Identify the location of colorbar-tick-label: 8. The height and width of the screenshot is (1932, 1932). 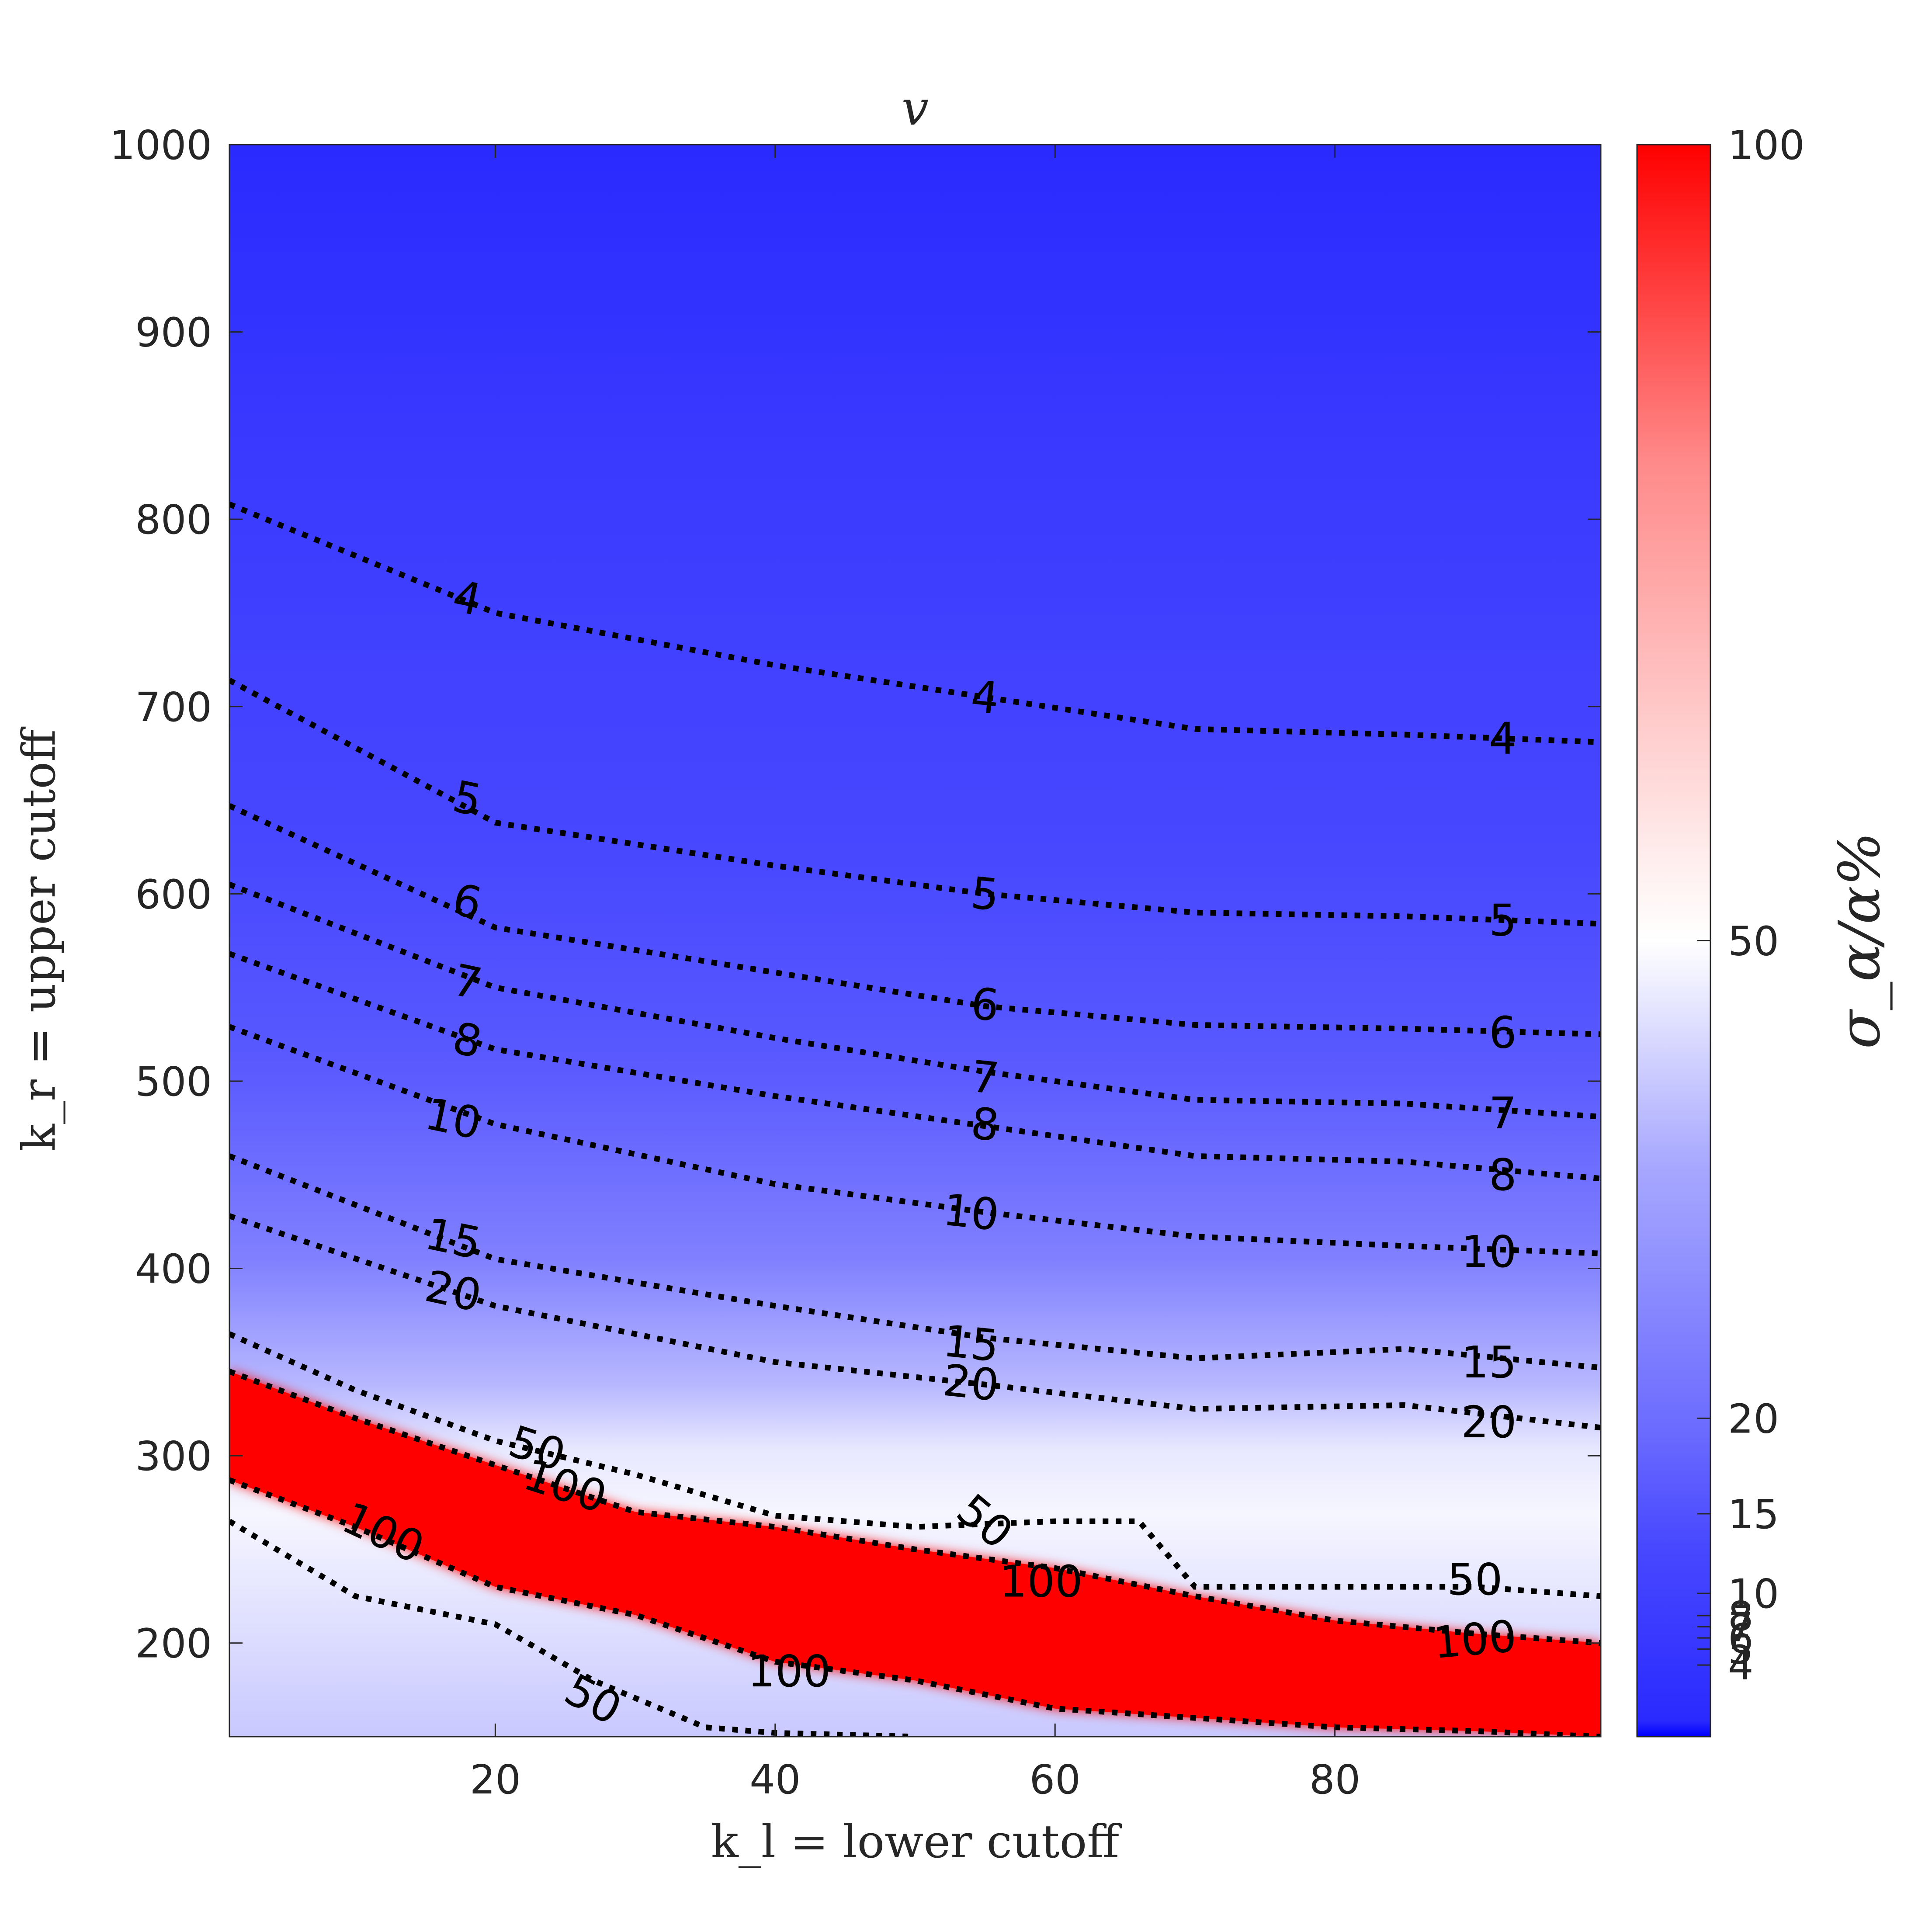
(1741, 1616).